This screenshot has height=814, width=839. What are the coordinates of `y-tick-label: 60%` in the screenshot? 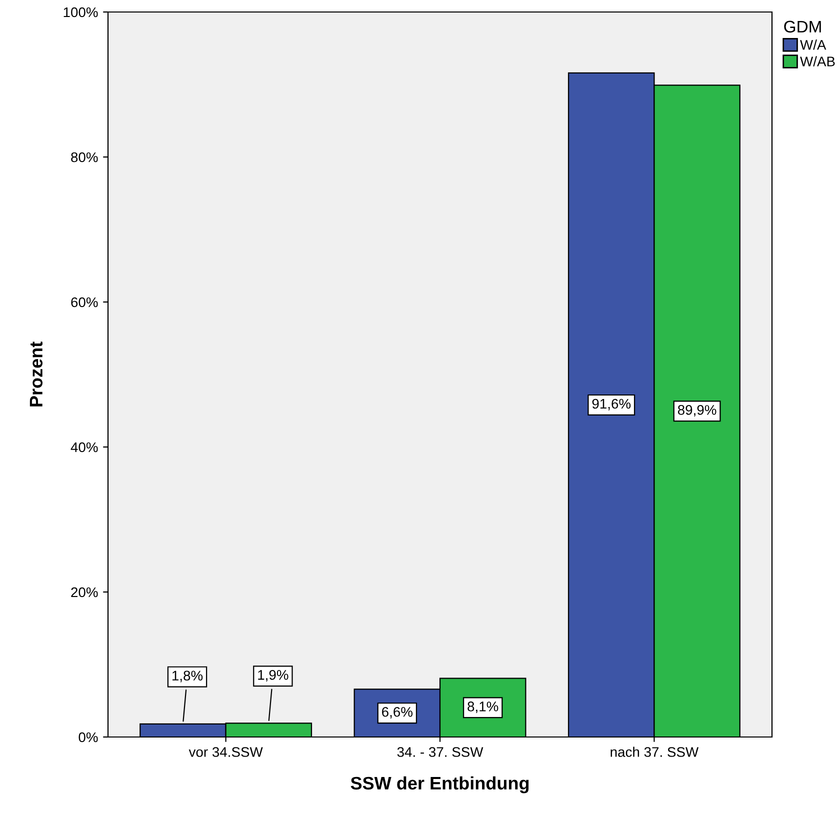 It's located at (84, 302).